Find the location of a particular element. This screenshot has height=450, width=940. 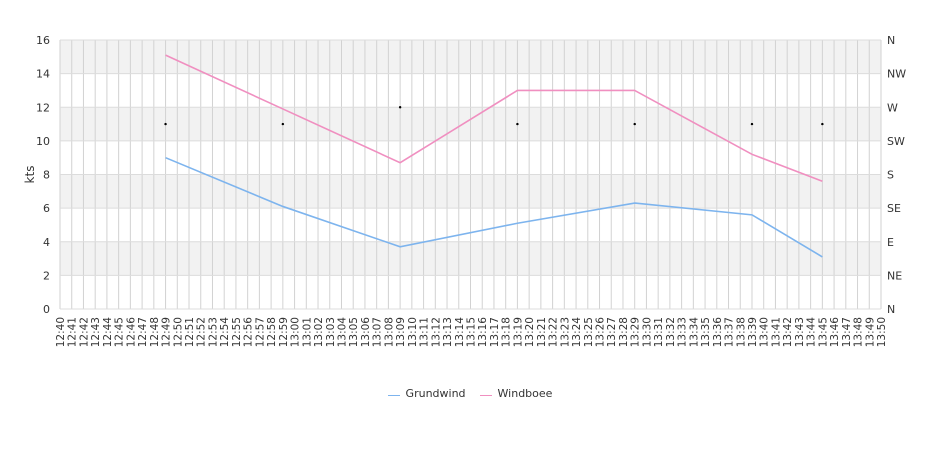

x-tick-label: 12:52 is located at coordinates (202, 332).